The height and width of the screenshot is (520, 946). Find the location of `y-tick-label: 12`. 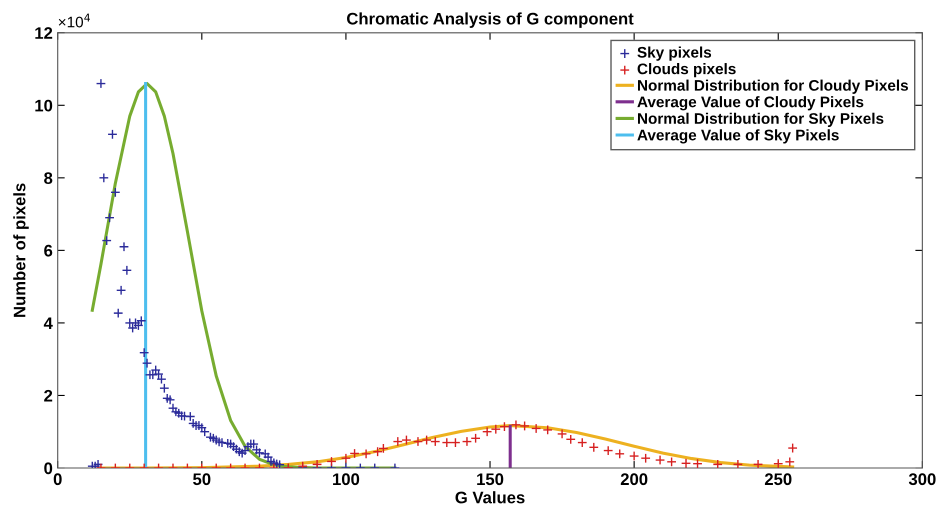

y-tick-label: 12 is located at coordinates (43, 33).